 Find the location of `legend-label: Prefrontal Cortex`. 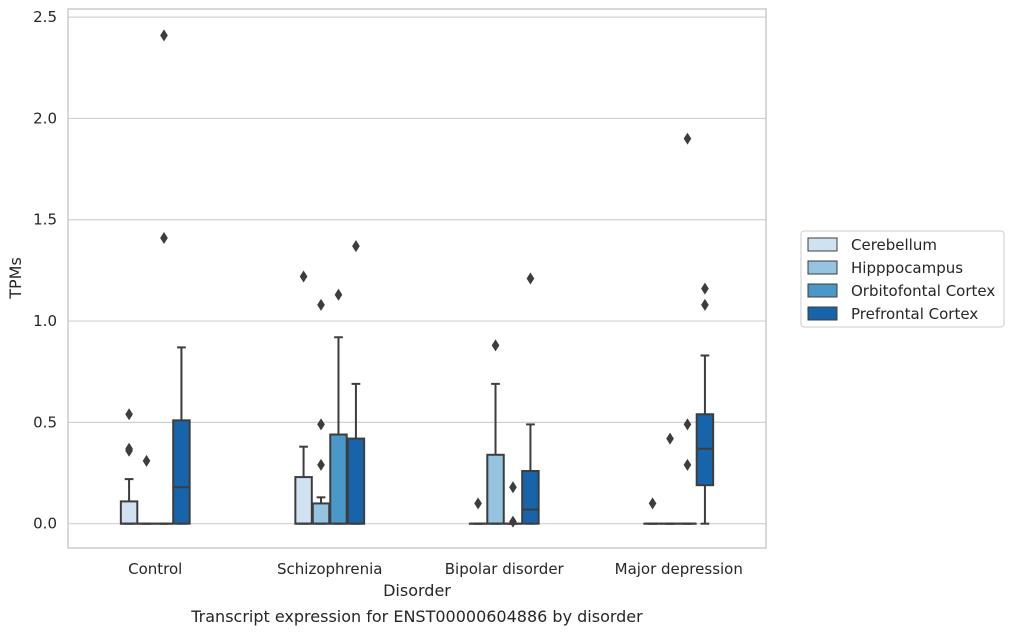

legend-label: Prefrontal Cortex is located at coordinates (914, 314).